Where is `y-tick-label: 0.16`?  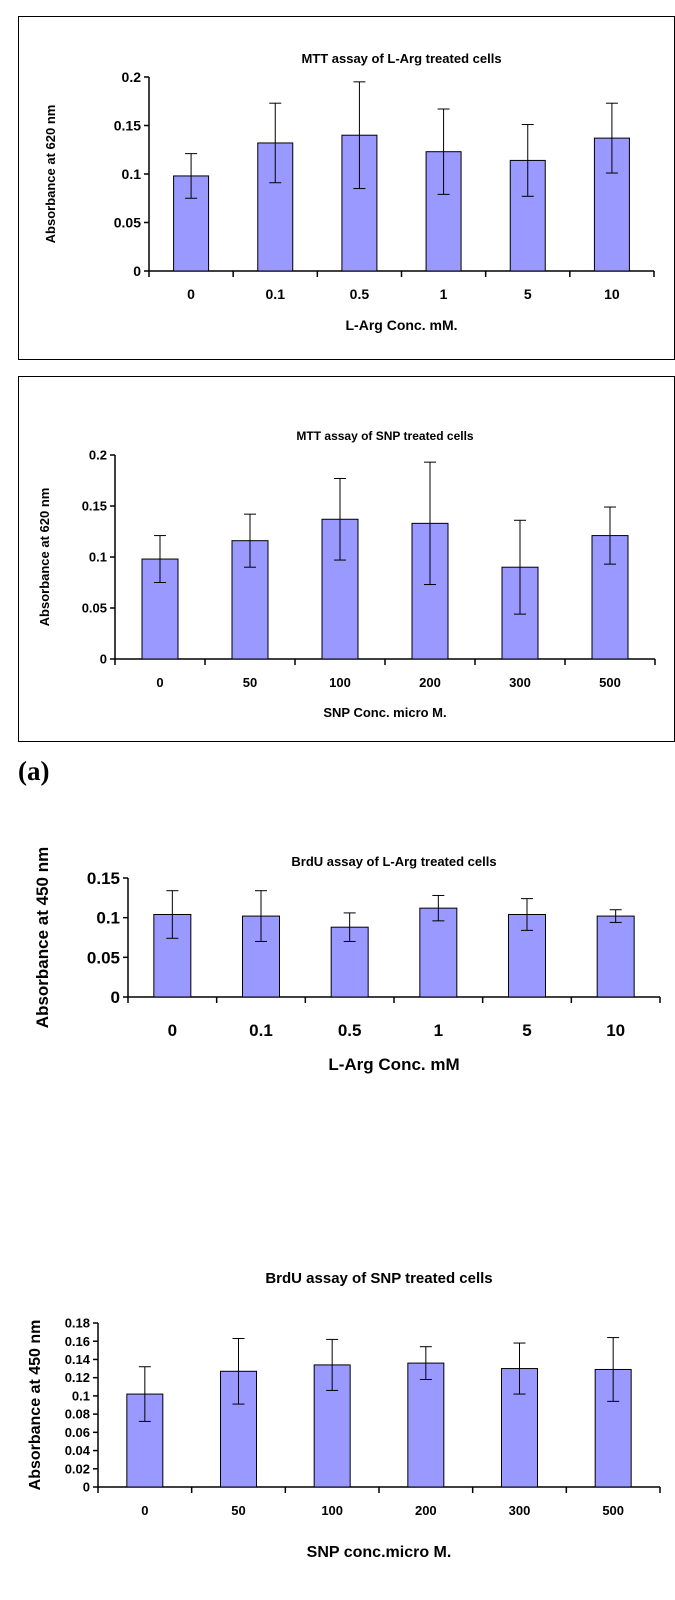
y-tick-label: 0.16 is located at coordinates (77, 1341).